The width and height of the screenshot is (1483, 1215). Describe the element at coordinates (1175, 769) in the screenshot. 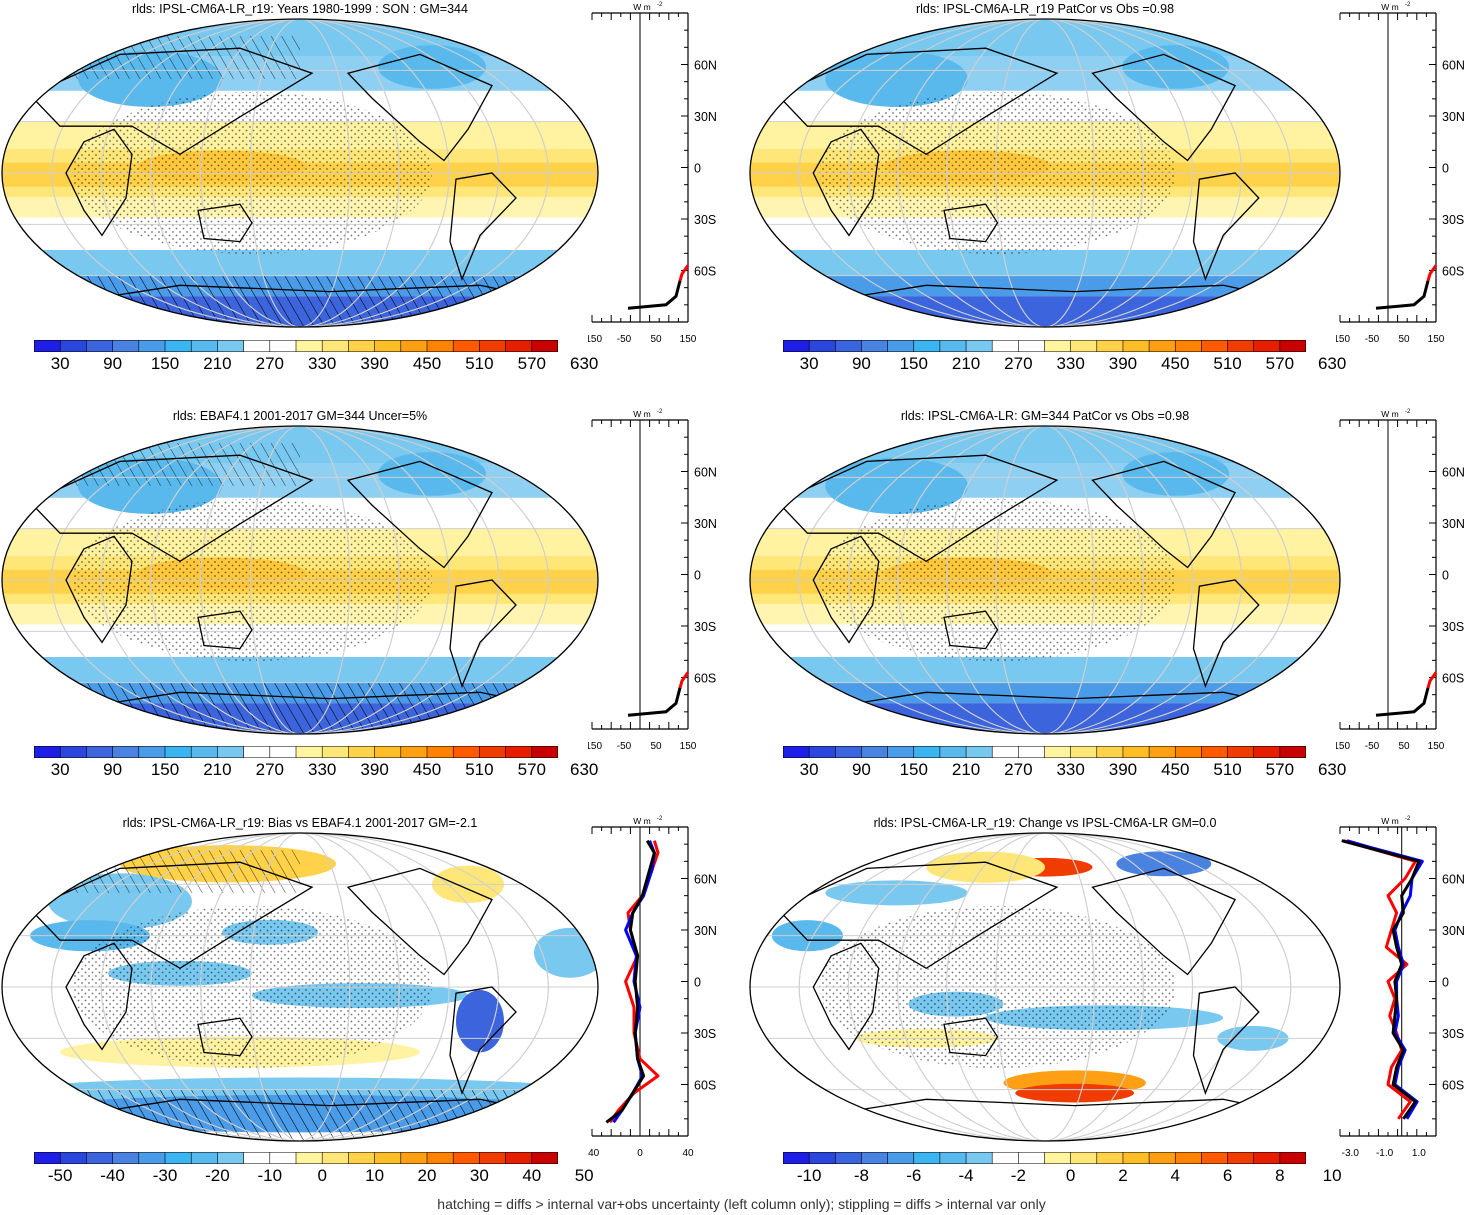

I see `colorbar-label: 450` at that location.